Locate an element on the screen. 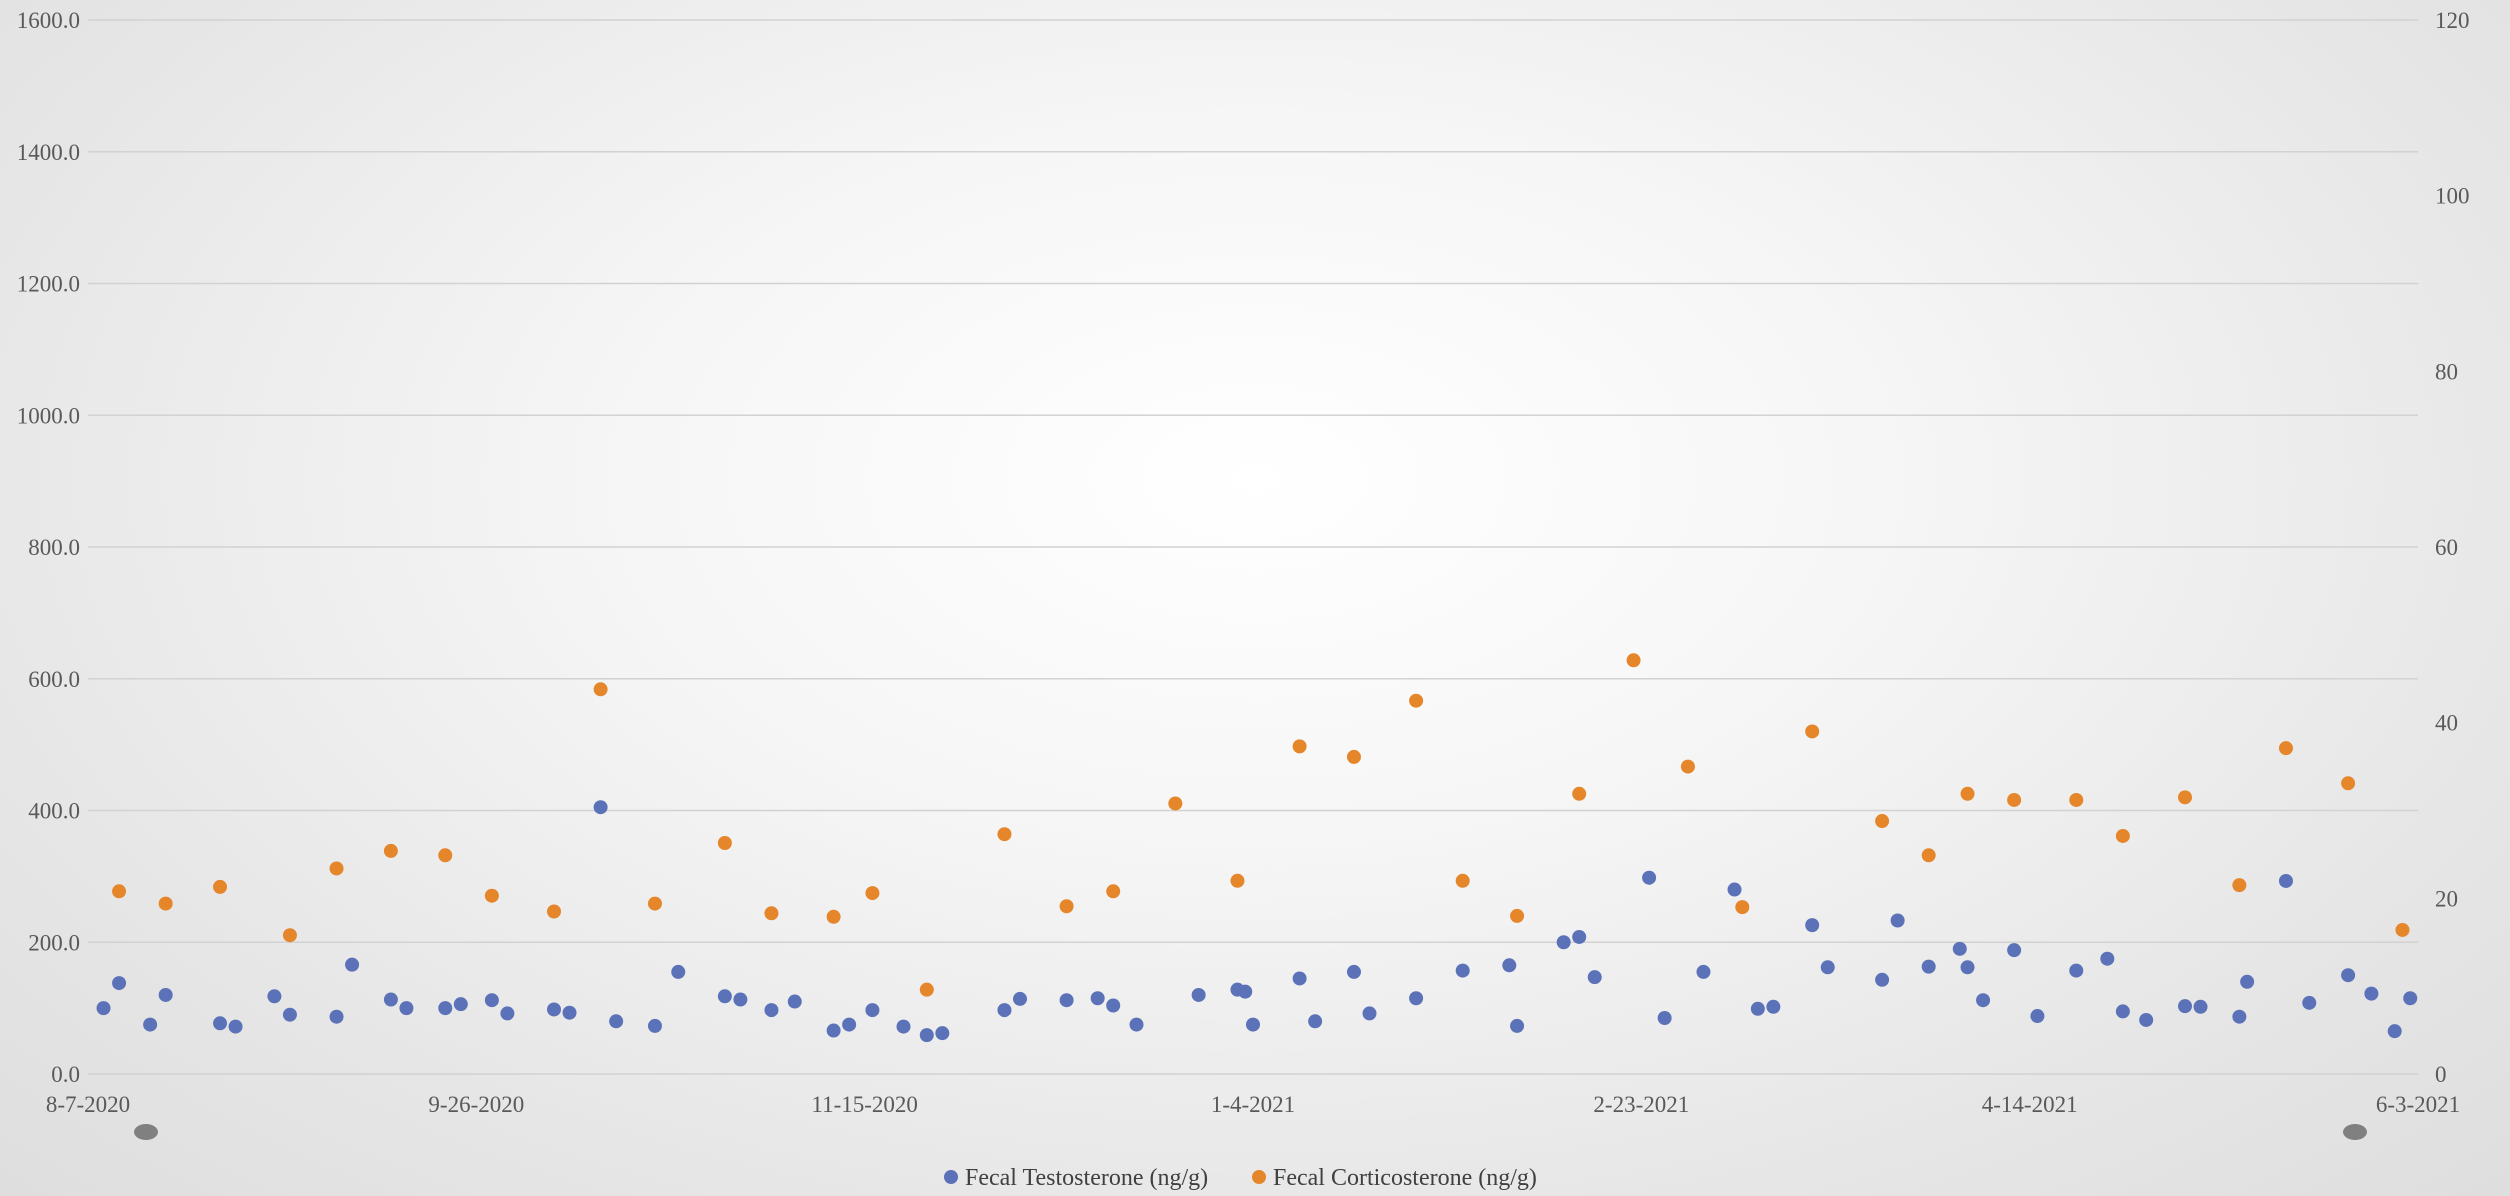 The width and height of the screenshot is (2510, 1196). legend-marker-corticosterone is located at coordinates (1259, 1177).